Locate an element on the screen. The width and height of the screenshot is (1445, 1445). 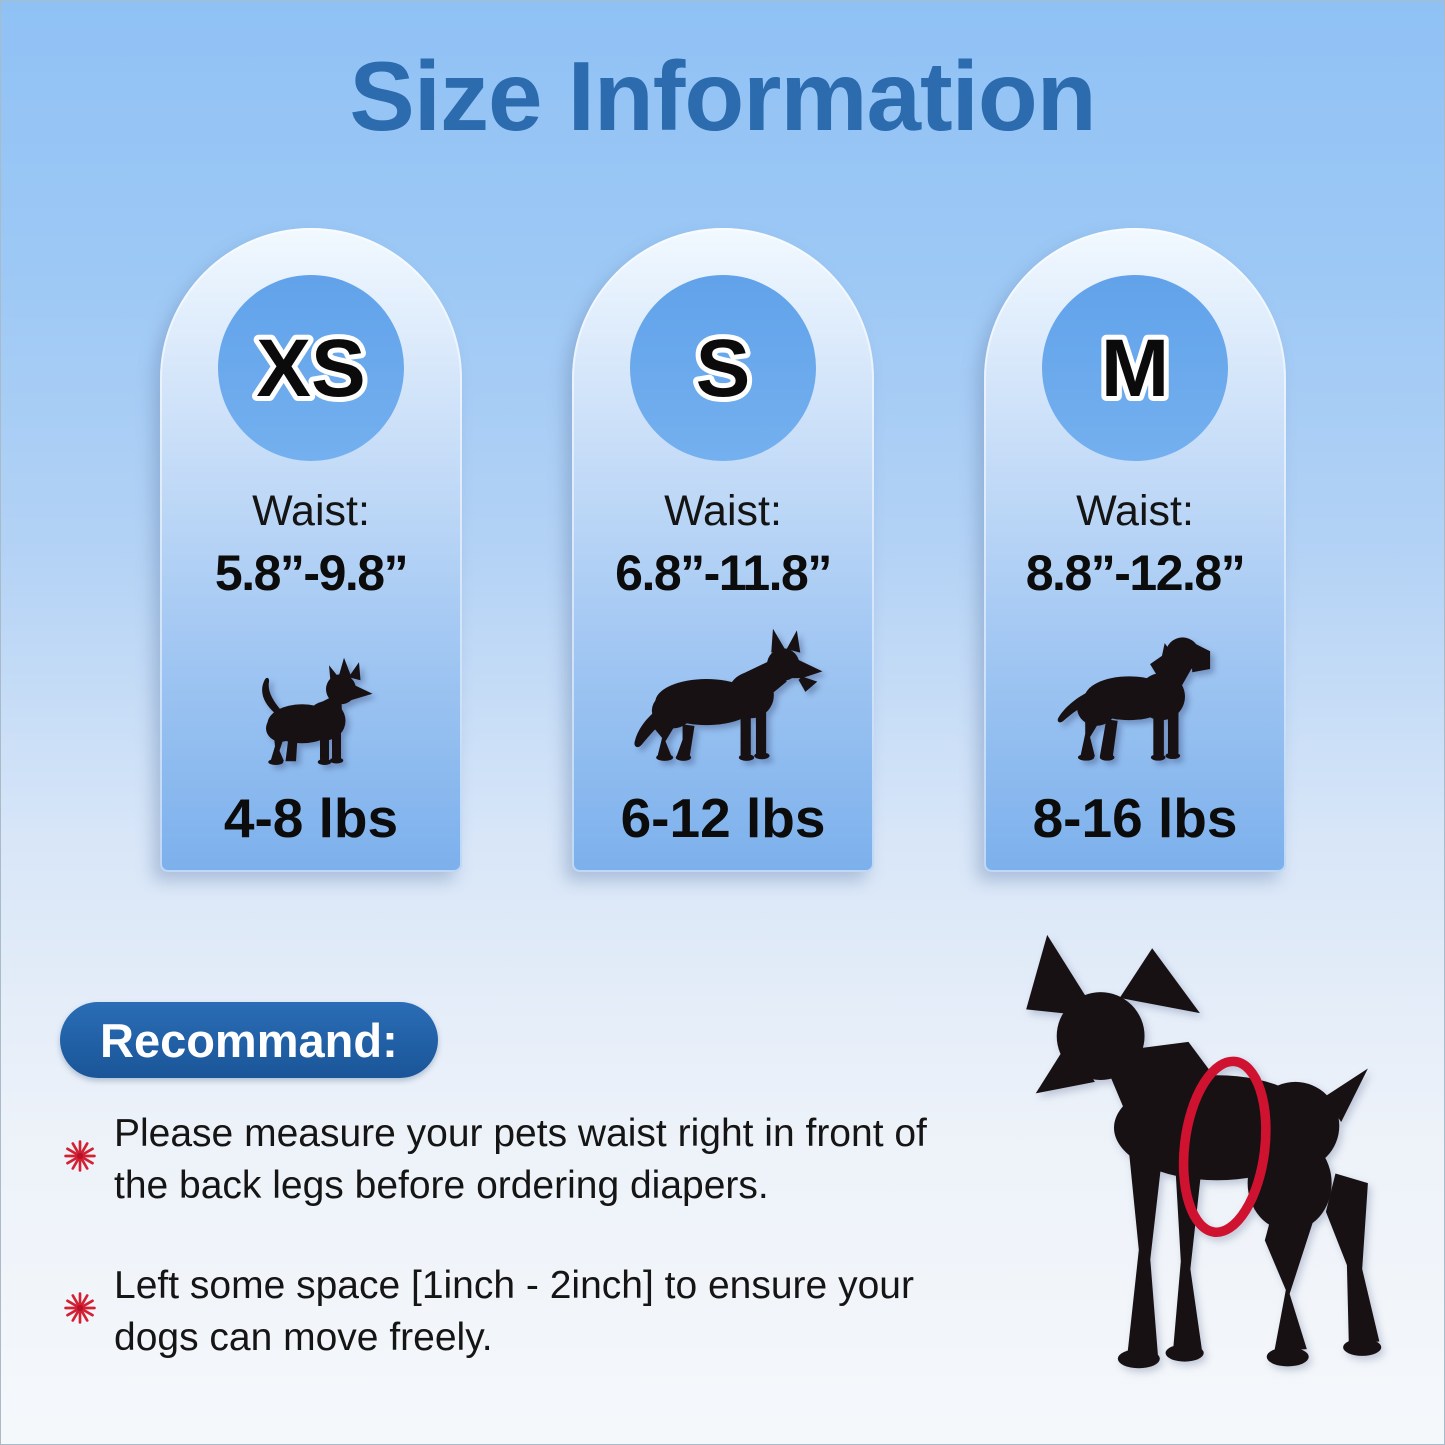
size-badge-circle: XS is located at coordinates (311, 368).